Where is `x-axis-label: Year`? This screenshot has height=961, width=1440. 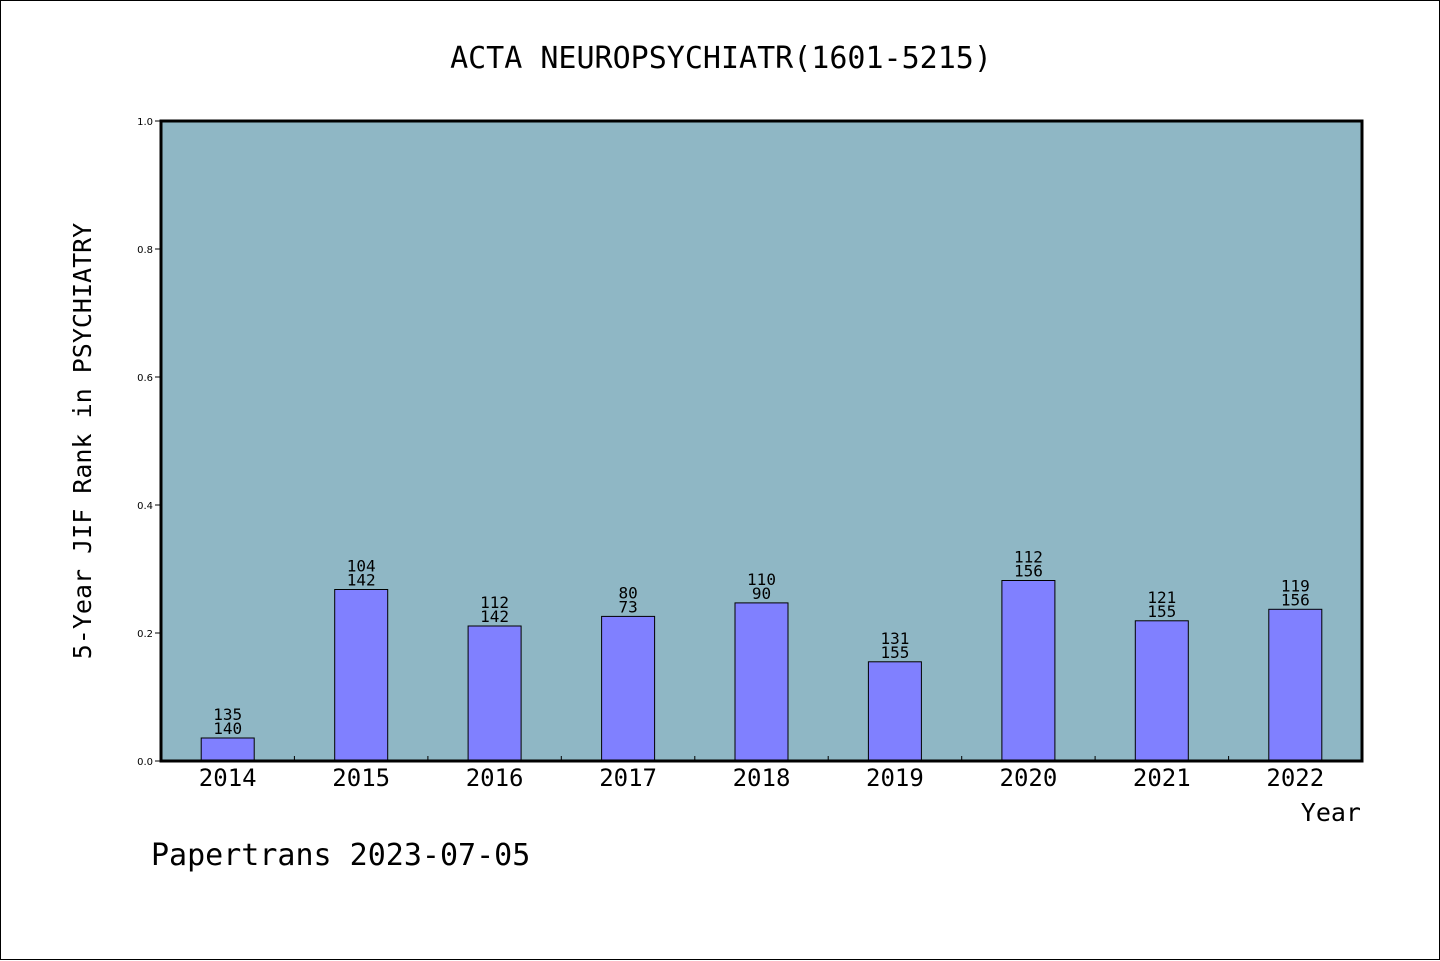 x-axis-label: Year is located at coordinates (1331, 812).